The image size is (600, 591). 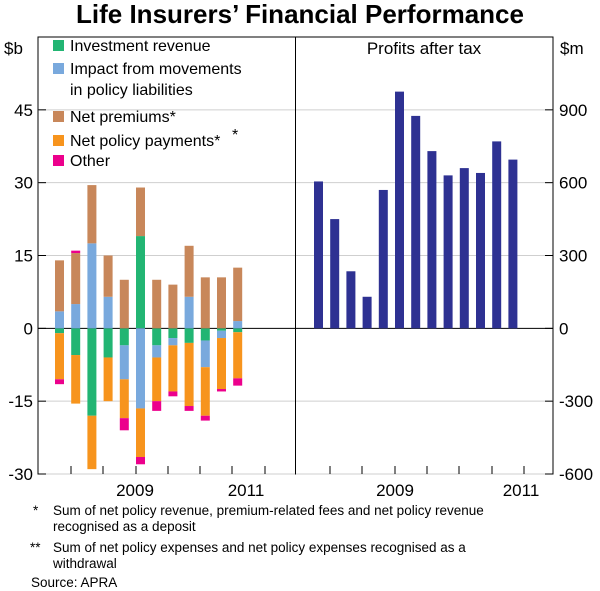 What do you see at coordinates (573, 110) in the screenshot?
I see `right-y-tick-label: 900` at bounding box center [573, 110].